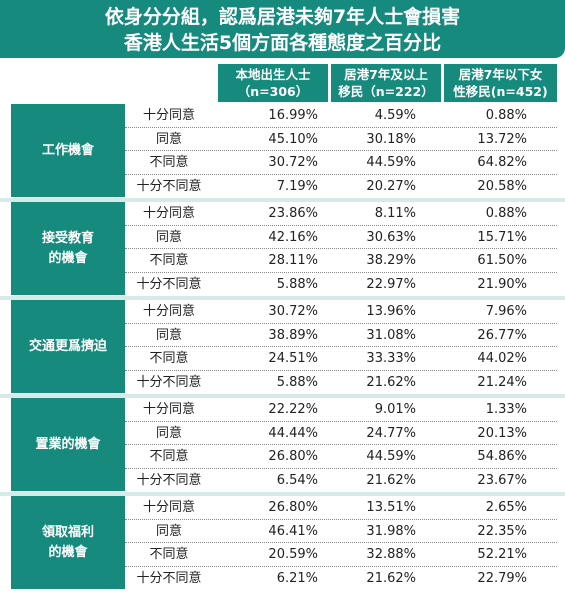 The width and height of the screenshot is (565, 597). Describe the element at coordinates (68, 248) in the screenshot. I see `group-label: 接受教育 的機會` at that location.